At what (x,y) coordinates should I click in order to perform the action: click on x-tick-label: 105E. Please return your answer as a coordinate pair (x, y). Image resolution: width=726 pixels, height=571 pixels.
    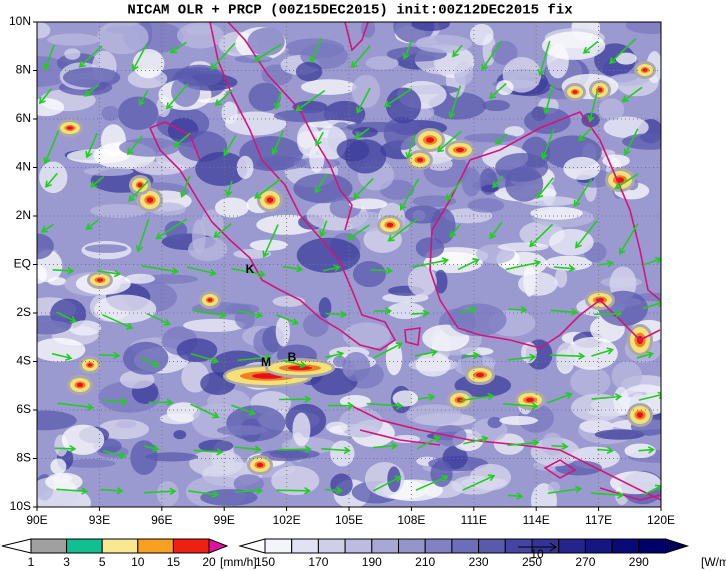
    Looking at the image, I should click on (349, 520).